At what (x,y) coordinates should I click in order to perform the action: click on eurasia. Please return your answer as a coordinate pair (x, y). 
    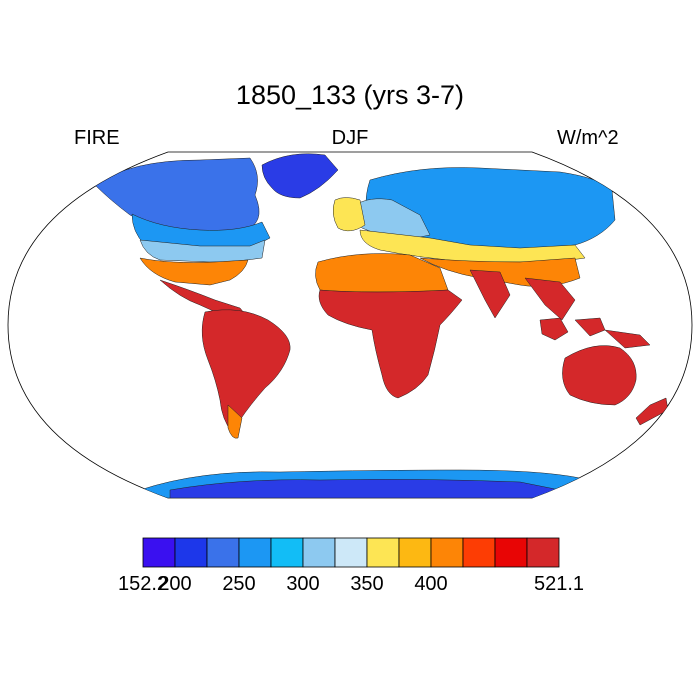
    Looking at the image, I should click on (474, 244).